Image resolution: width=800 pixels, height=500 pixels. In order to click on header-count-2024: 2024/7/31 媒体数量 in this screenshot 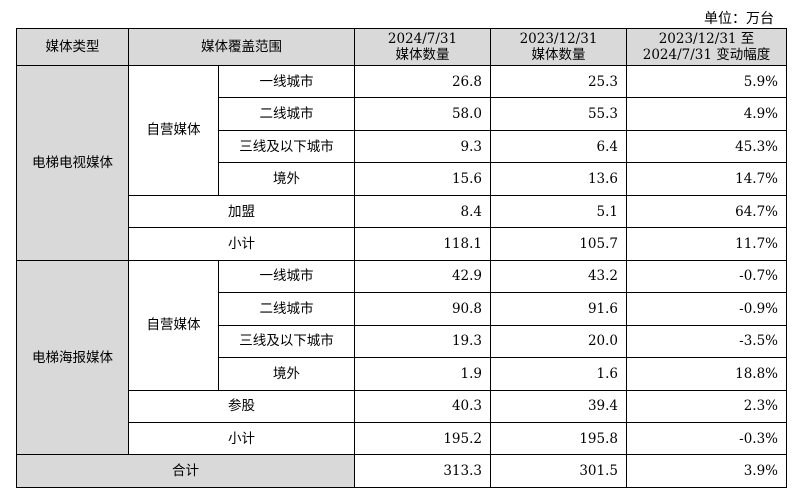, I will do `click(422, 47)`.